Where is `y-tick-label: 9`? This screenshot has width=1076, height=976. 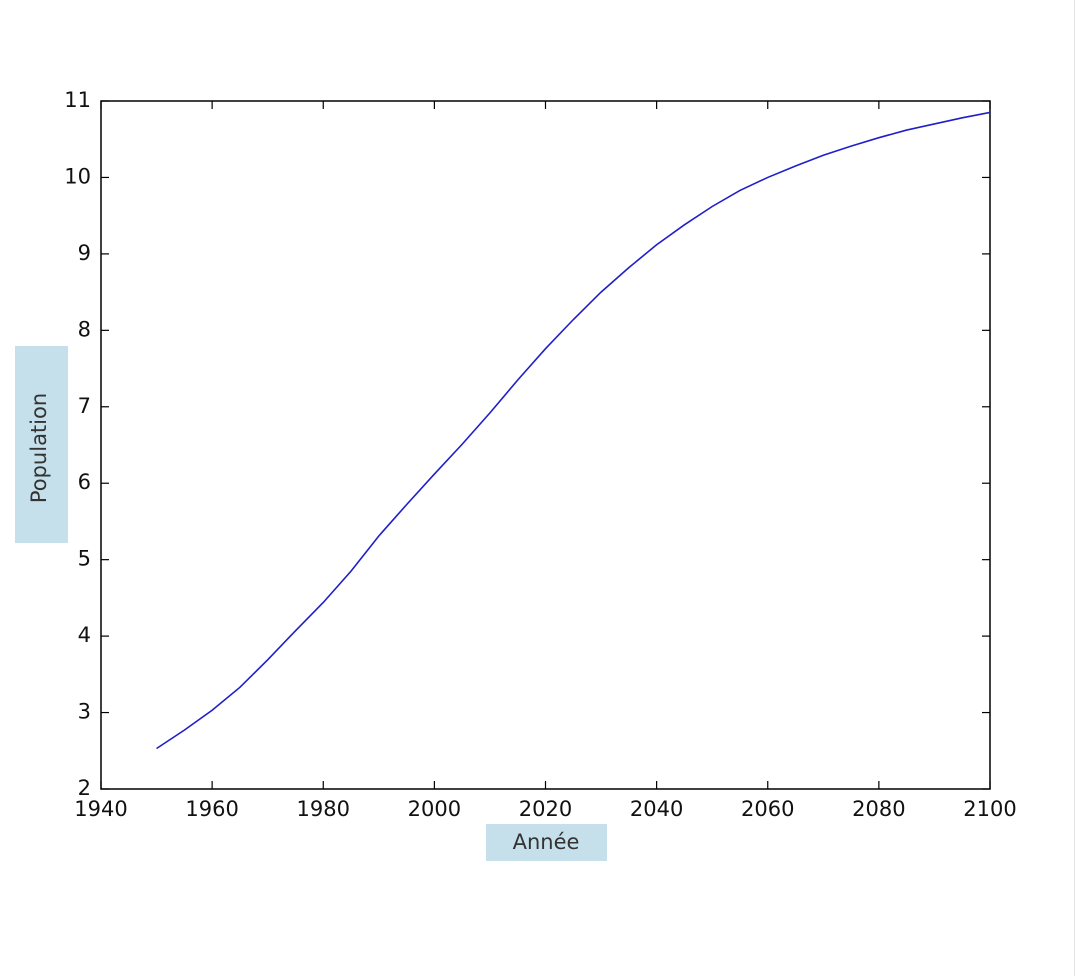 y-tick-label: 9 is located at coordinates (84, 253).